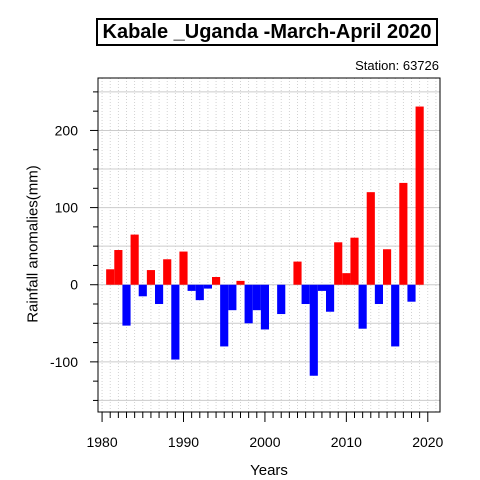 The height and width of the screenshot is (480, 480). I want to click on y-tick-label: 0, so click(74, 285).